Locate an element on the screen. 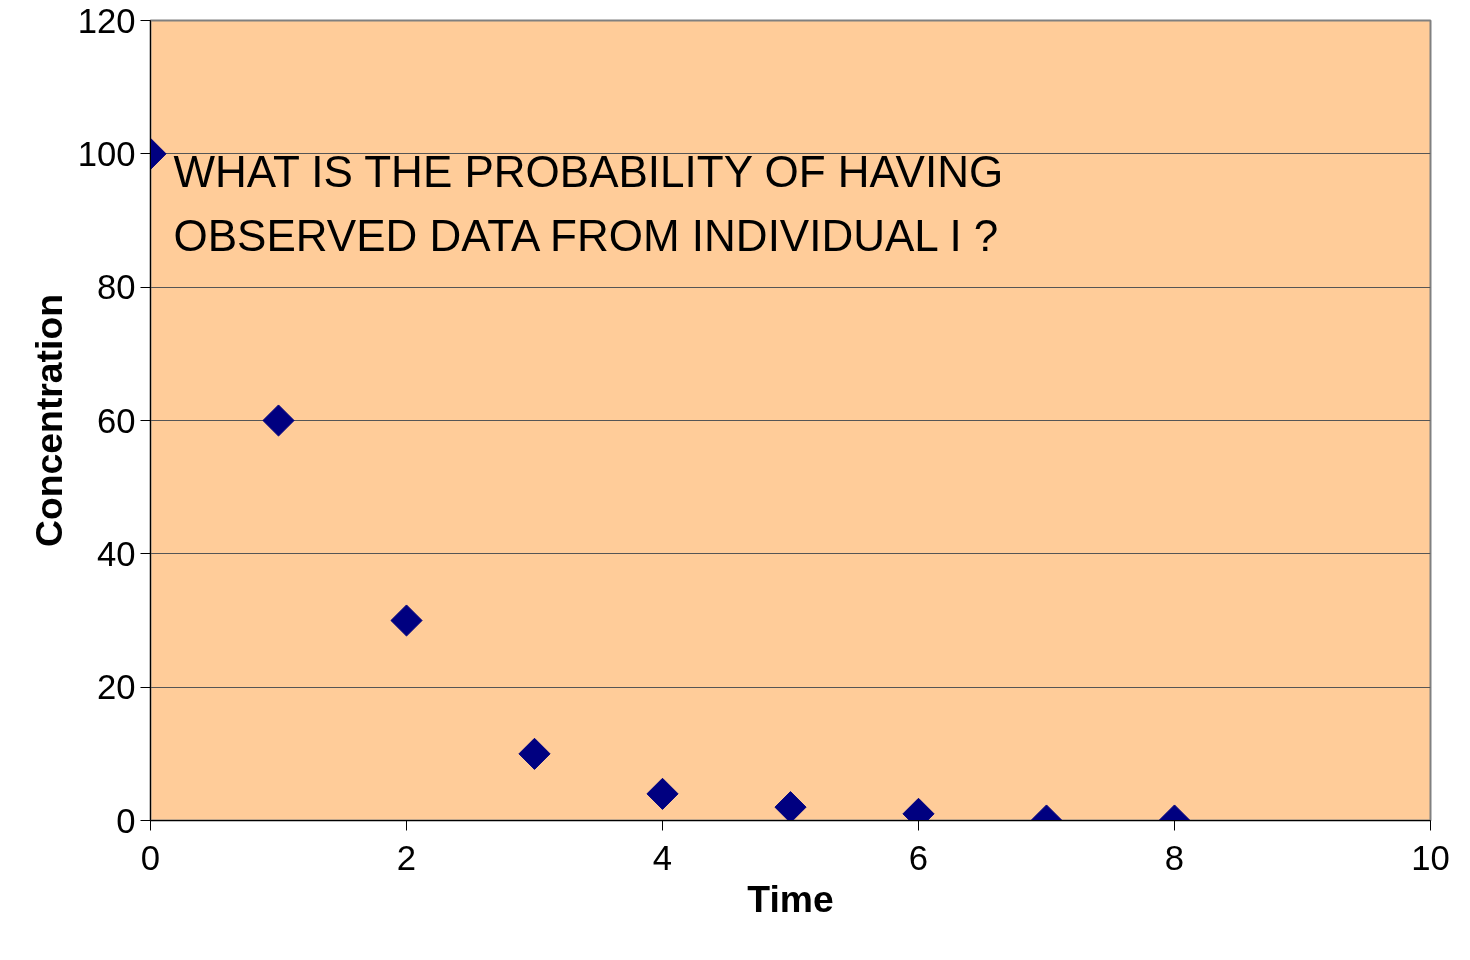 The width and height of the screenshot is (1470, 960). y-tick-label: 0 is located at coordinates (126, 820).